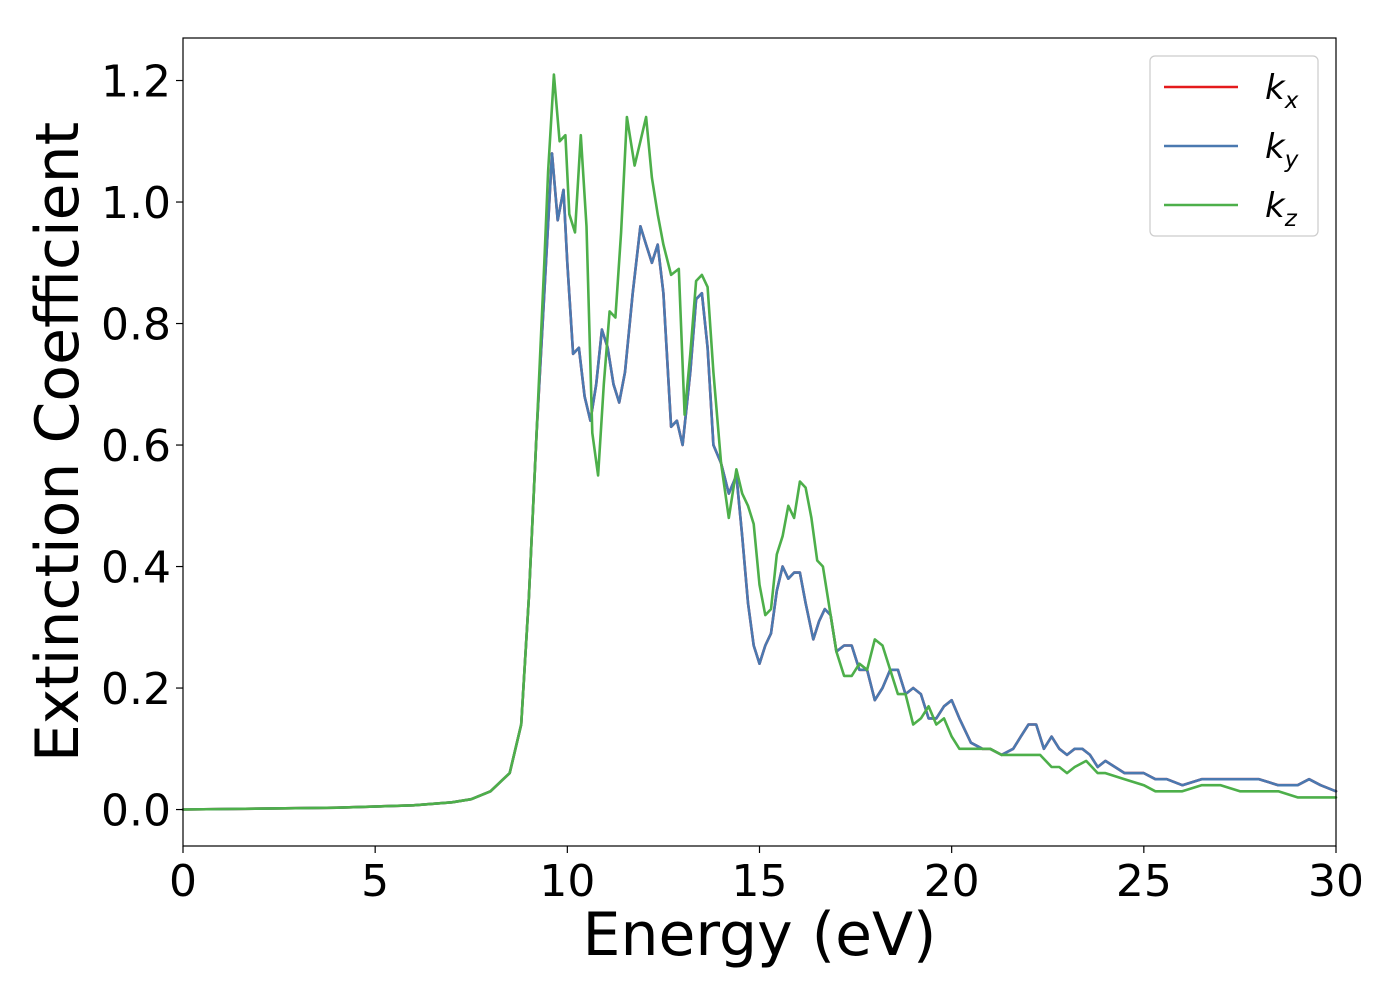 The image size is (1400, 1000). I want to click on x-axis: 0 5 10 15 20 25 30, so click(766, 876).